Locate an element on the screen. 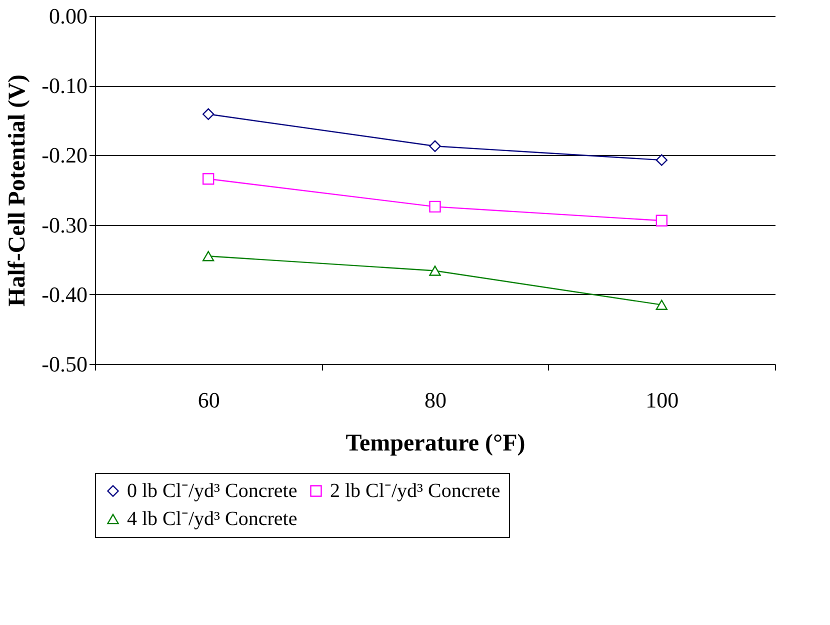 This screenshot has width=830, height=625. y-tick-label: -0.40 is located at coordinates (65, 294).